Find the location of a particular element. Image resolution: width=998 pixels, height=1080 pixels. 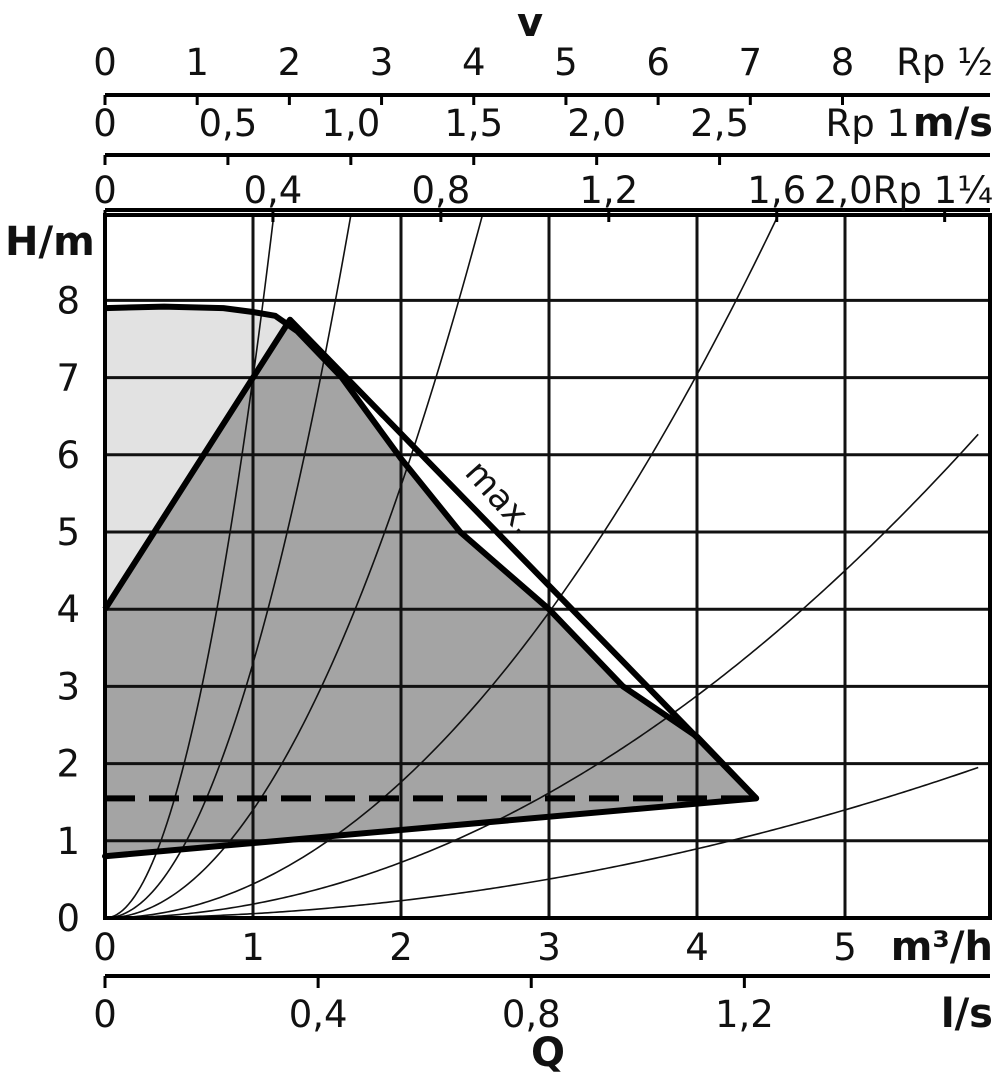

rphalf-tick-label: 2 is located at coordinates (290, 62).